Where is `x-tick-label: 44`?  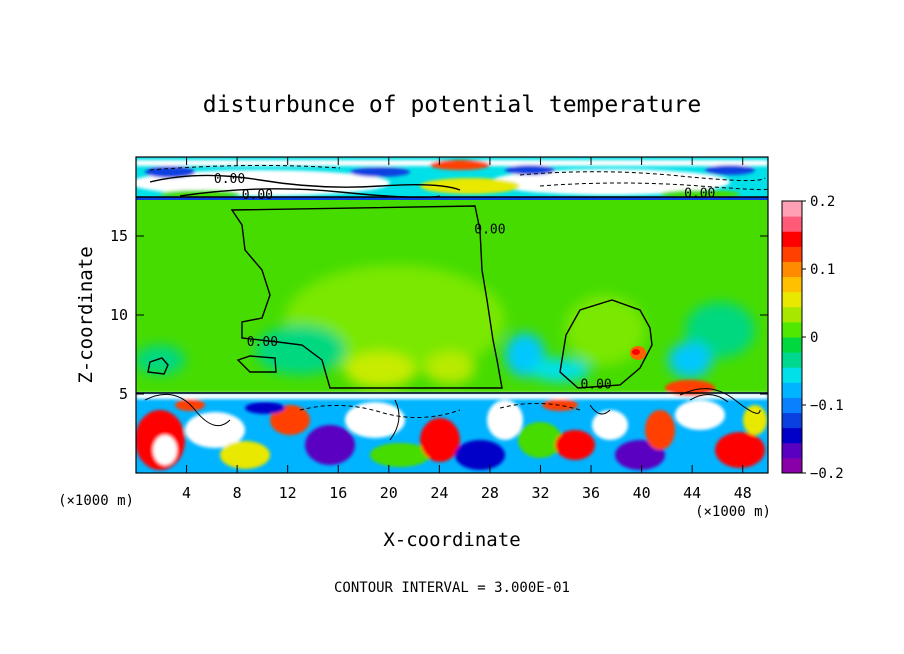 x-tick-label: 44 is located at coordinates (692, 493).